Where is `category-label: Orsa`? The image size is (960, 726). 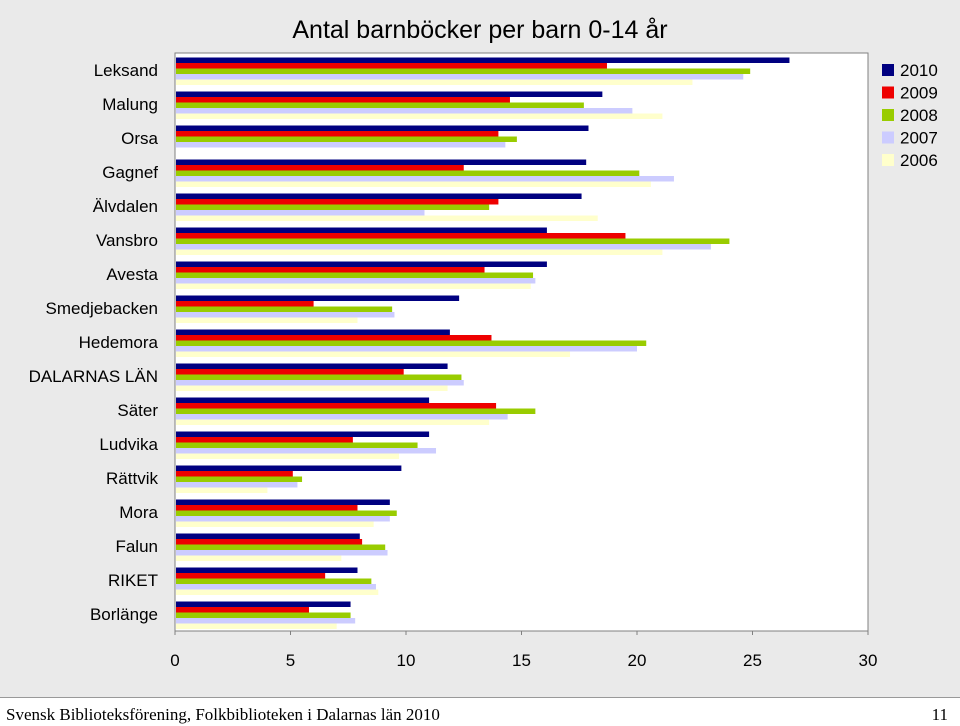 category-label: Orsa is located at coordinates (139, 138).